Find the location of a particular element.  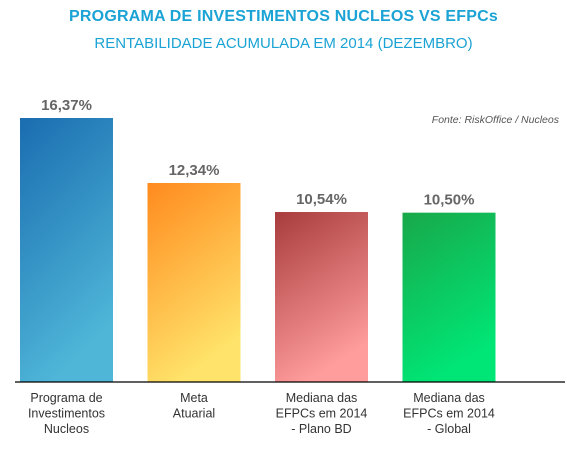

value-label-2: 12,34% is located at coordinates (194, 170).